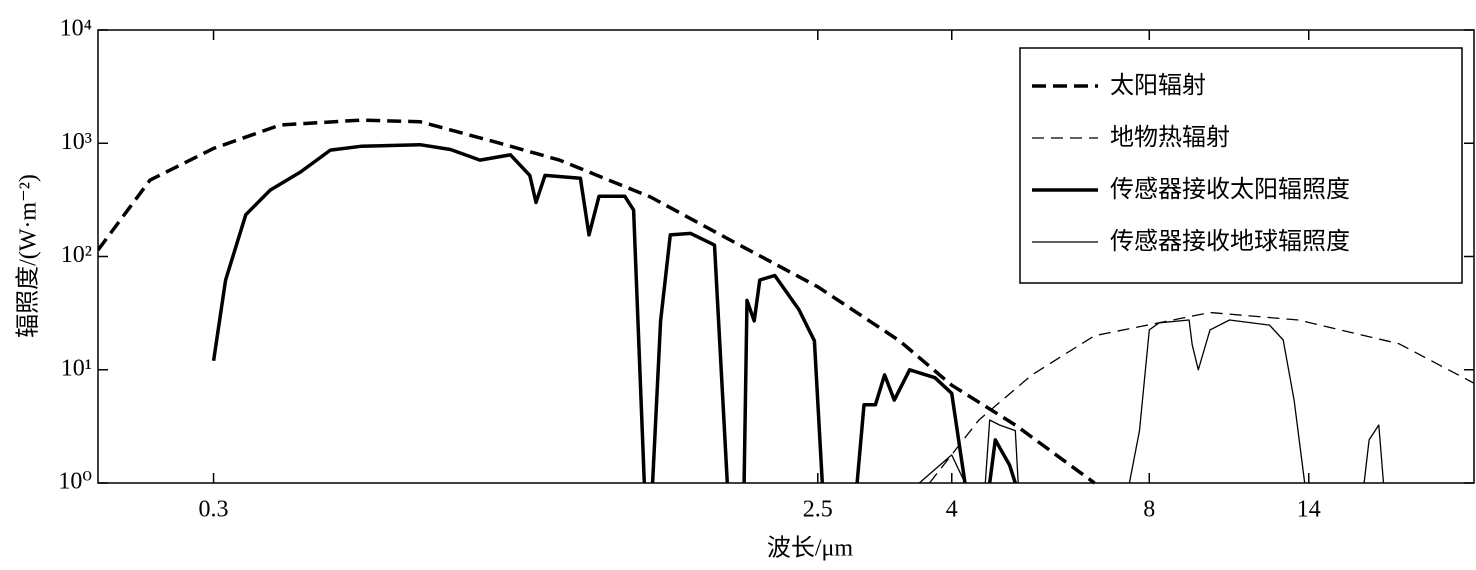  What do you see at coordinates (1149, 510) in the screenshot?
I see `x-tick-label: 8` at bounding box center [1149, 510].